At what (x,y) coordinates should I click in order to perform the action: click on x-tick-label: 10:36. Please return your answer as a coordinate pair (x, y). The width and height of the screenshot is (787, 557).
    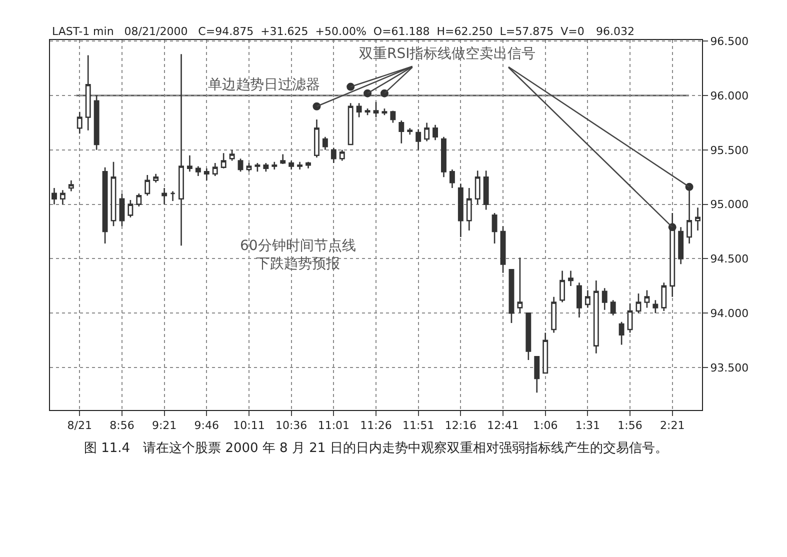
    Looking at the image, I should click on (291, 425).